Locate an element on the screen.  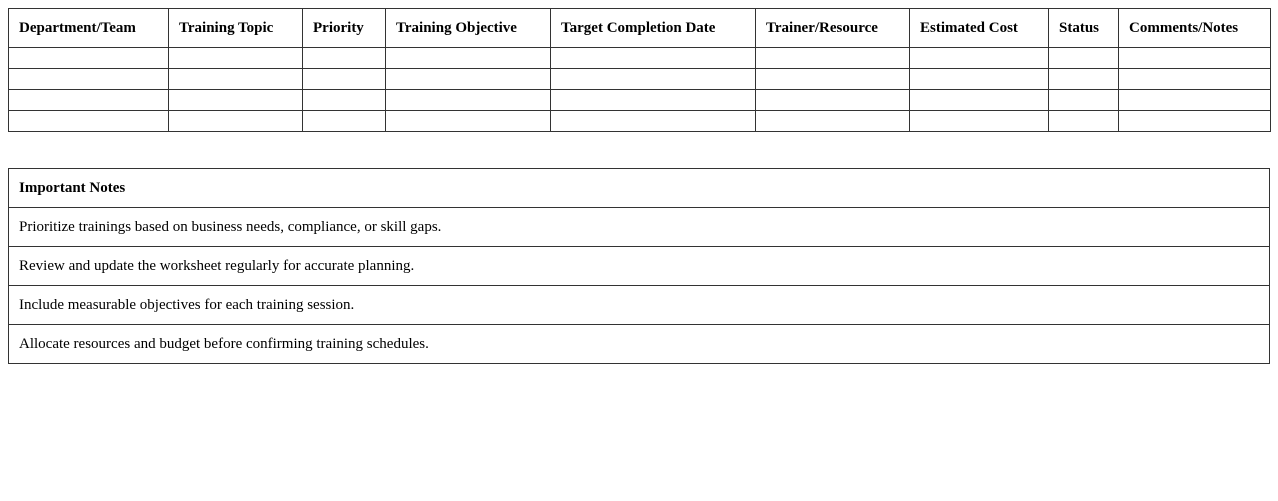
header-target-date: Target Completion Date is located at coordinates (653, 28).